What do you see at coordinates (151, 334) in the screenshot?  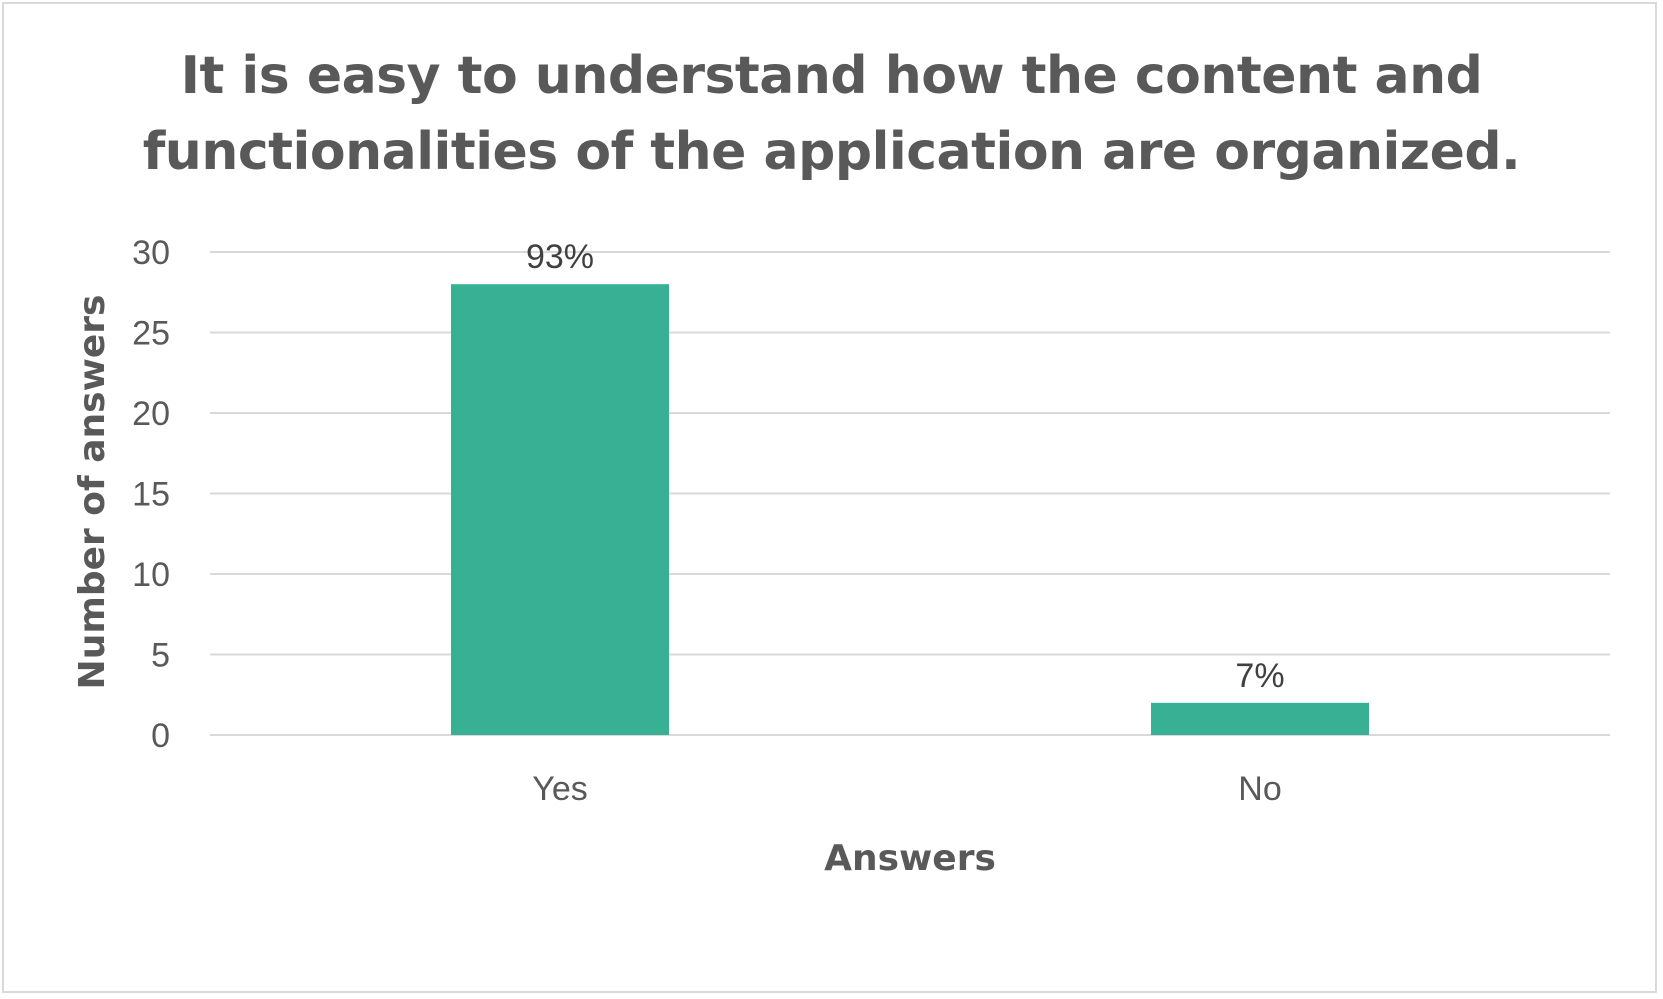 I see `y-tick-label: 25` at bounding box center [151, 334].